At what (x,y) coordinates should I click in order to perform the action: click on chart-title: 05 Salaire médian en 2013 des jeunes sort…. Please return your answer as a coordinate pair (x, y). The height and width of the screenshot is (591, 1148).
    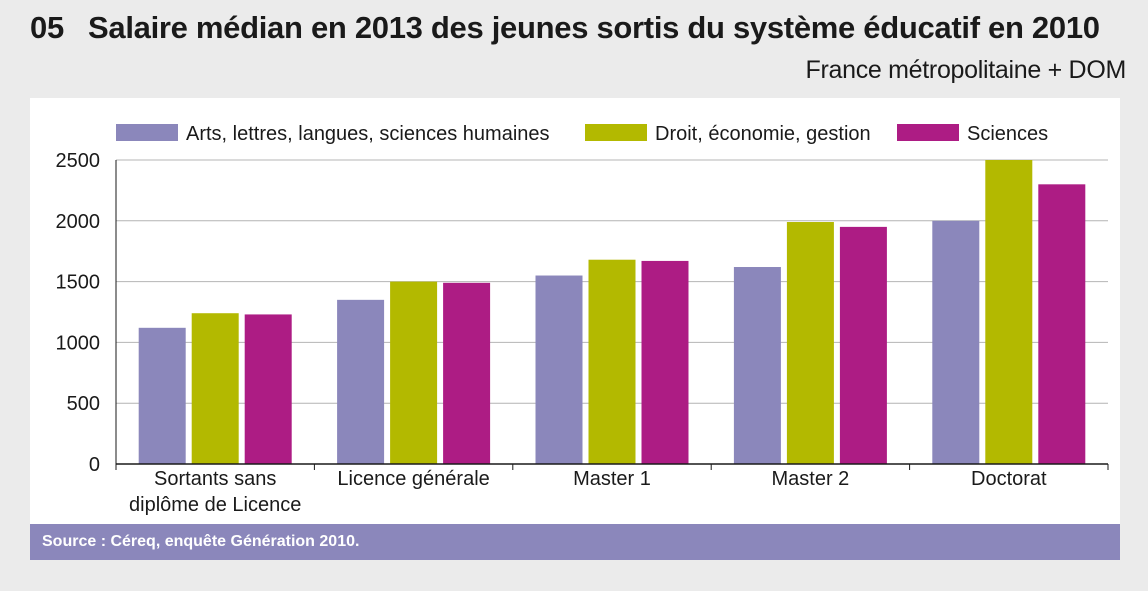
    Looking at the image, I should click on (565, 28).